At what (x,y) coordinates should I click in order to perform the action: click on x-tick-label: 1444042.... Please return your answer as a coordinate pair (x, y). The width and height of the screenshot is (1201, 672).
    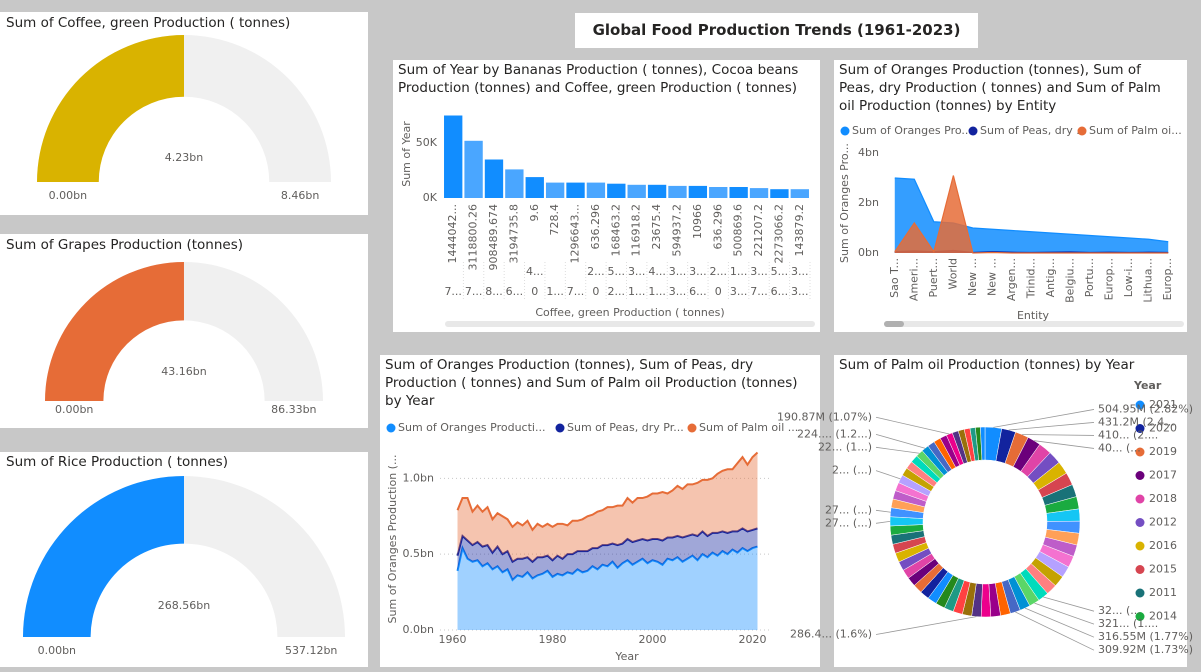
    Looking at the image, I should click on (452, 233).